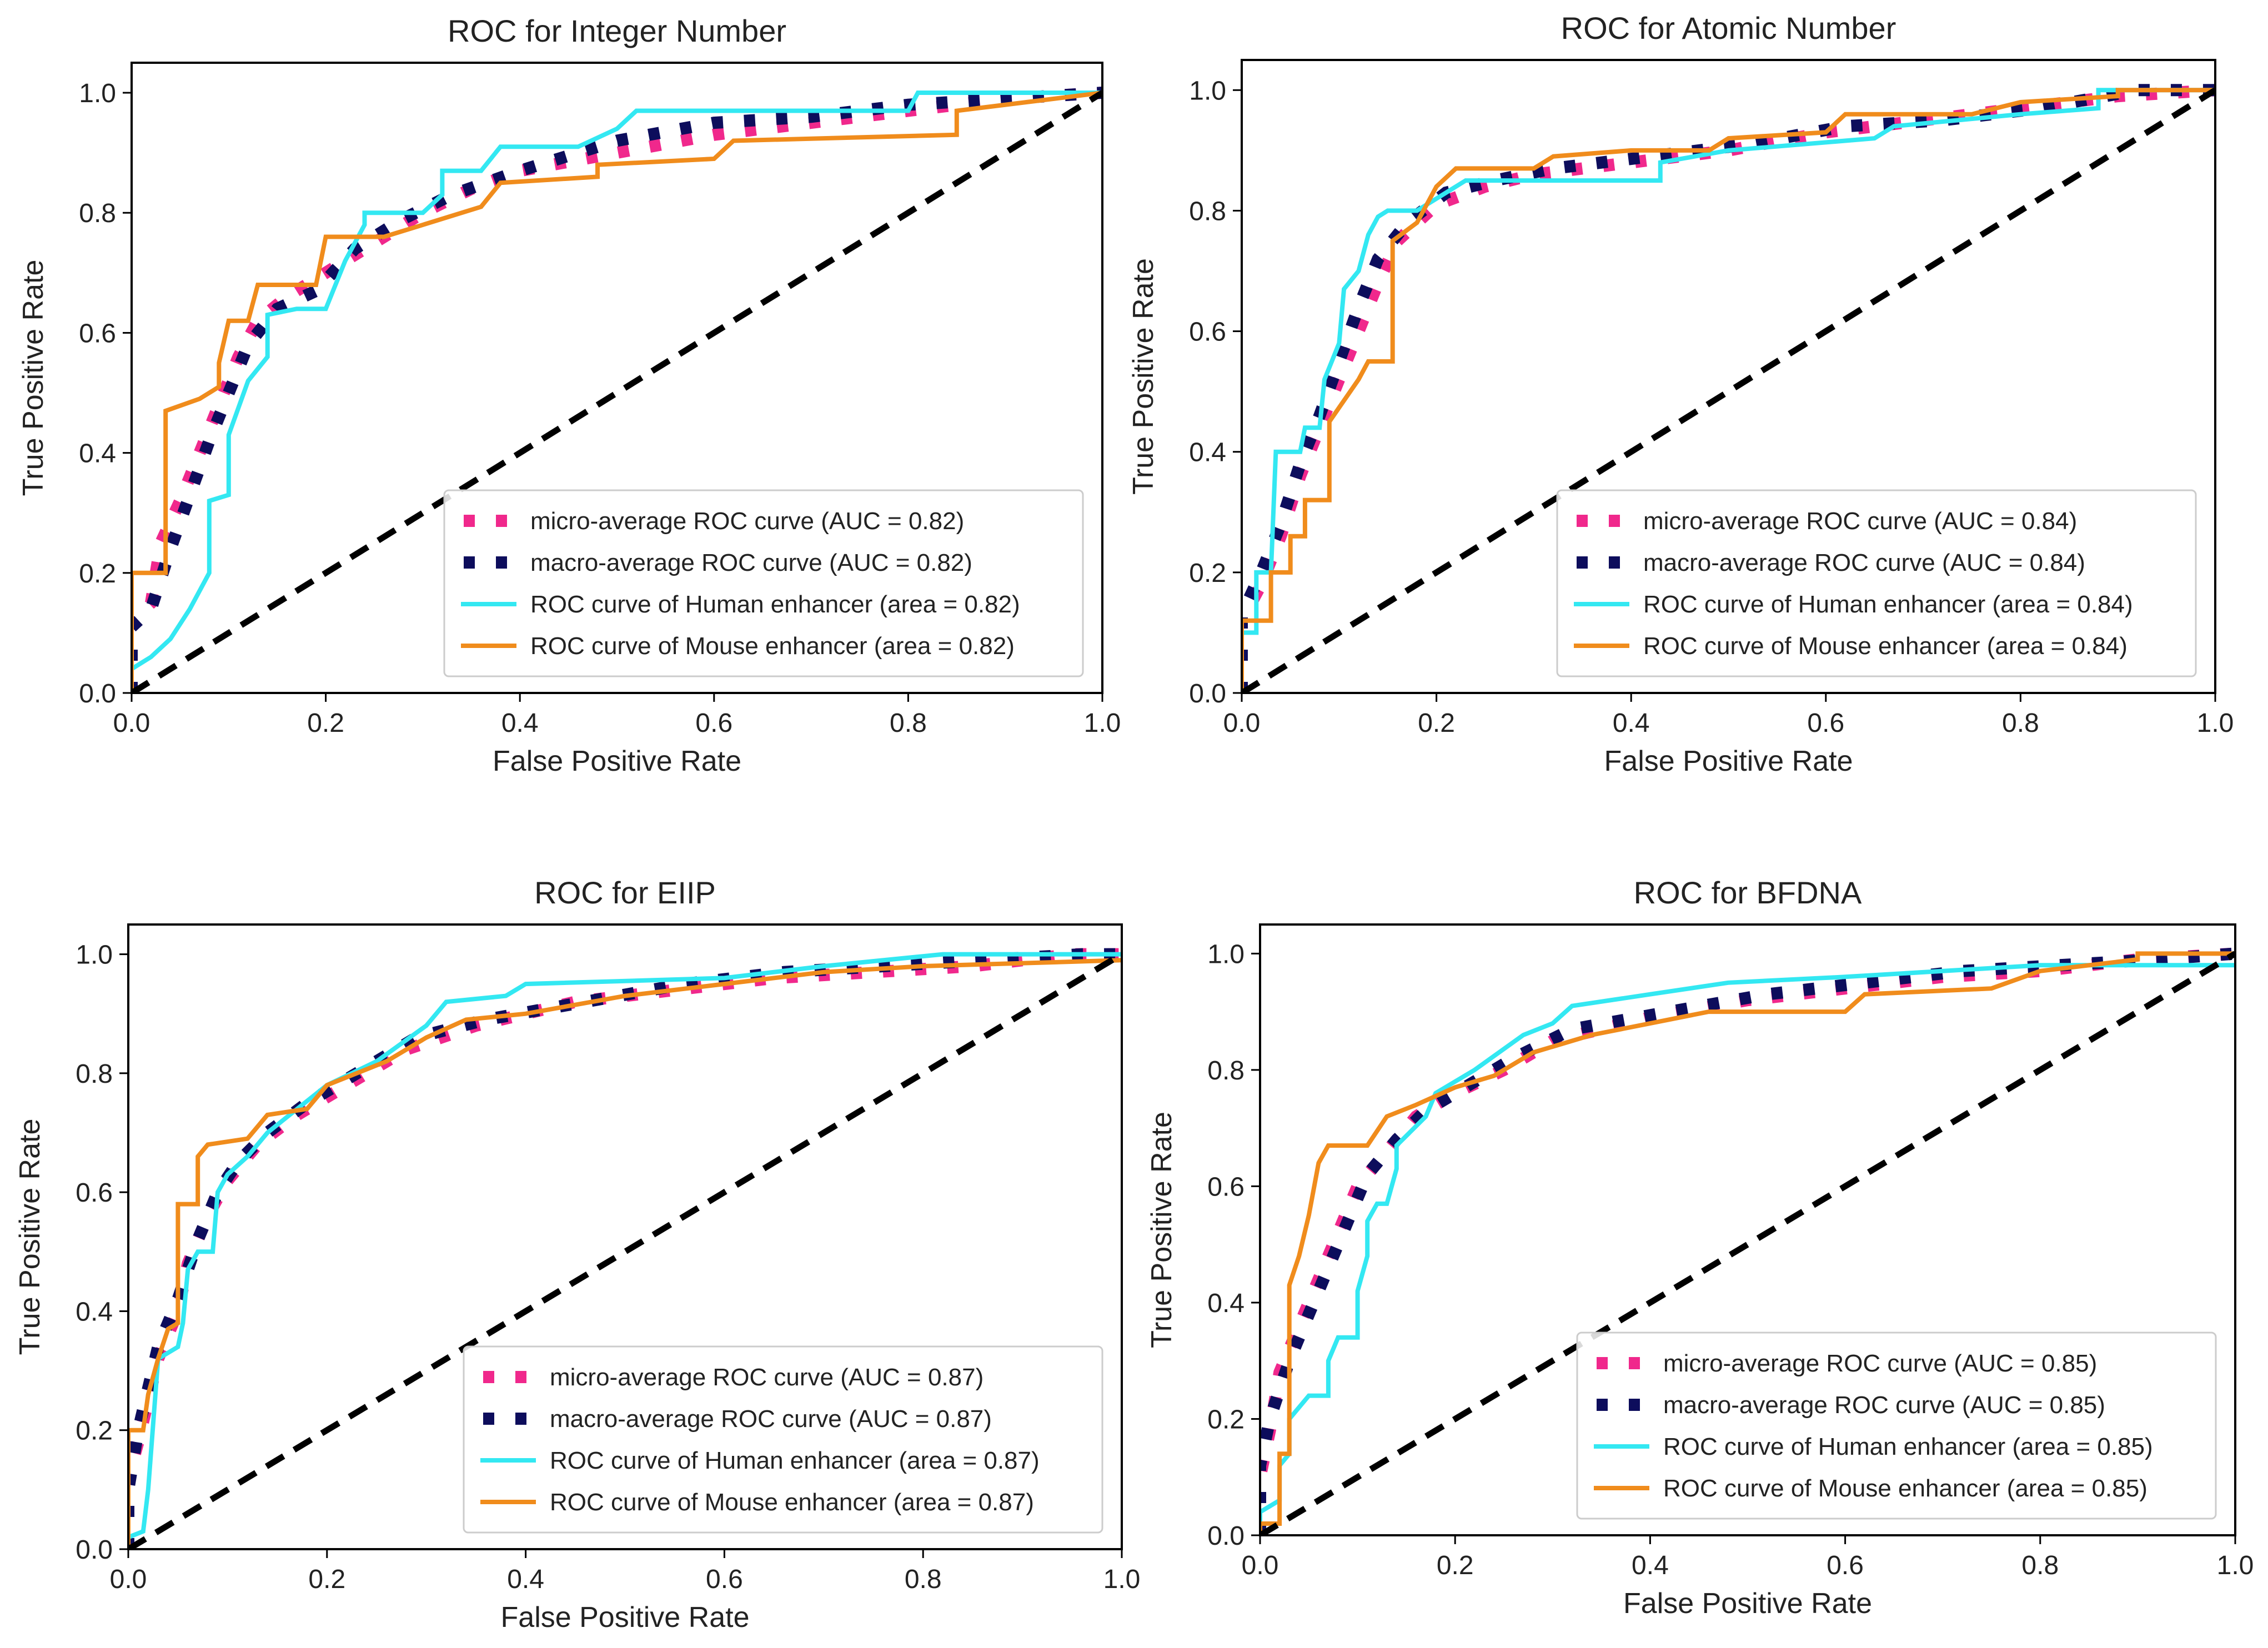 The image size is (2268, 1648). What do you see at coordinates (767, 1378) in the screenshot?
I see `legend-label: micro-average ROC curve (AUC = 0.87)` at bounding box center [767, 1378].